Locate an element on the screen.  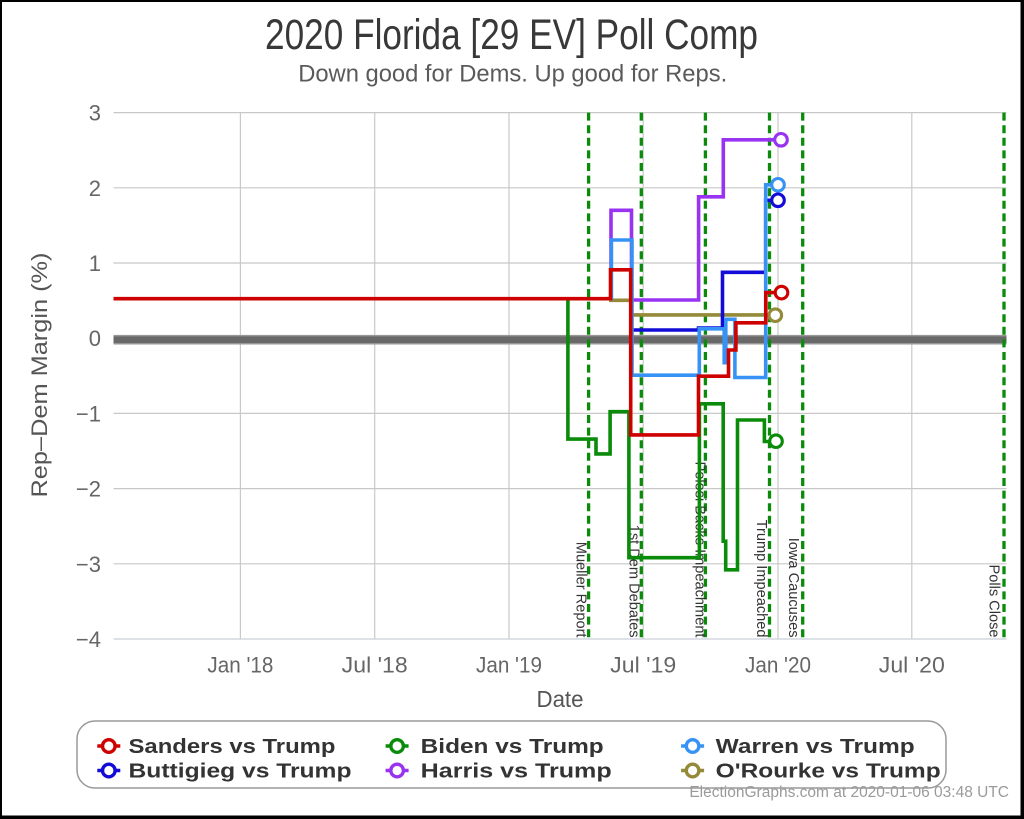
svg-text: 0 is located at coordinates (95, 338).